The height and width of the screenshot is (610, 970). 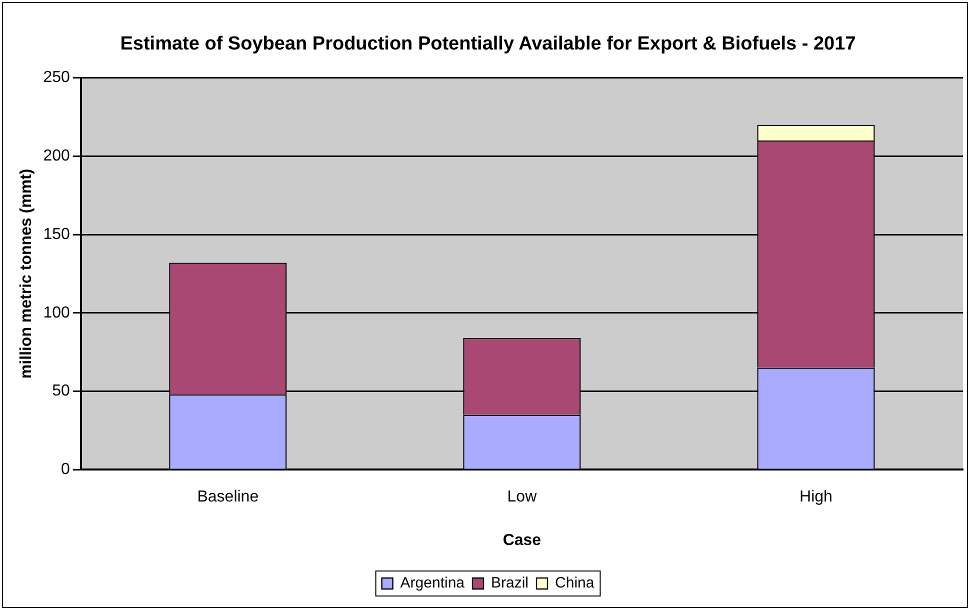 I want to click on y-tick-label: 50, so click(x=61, y=391).